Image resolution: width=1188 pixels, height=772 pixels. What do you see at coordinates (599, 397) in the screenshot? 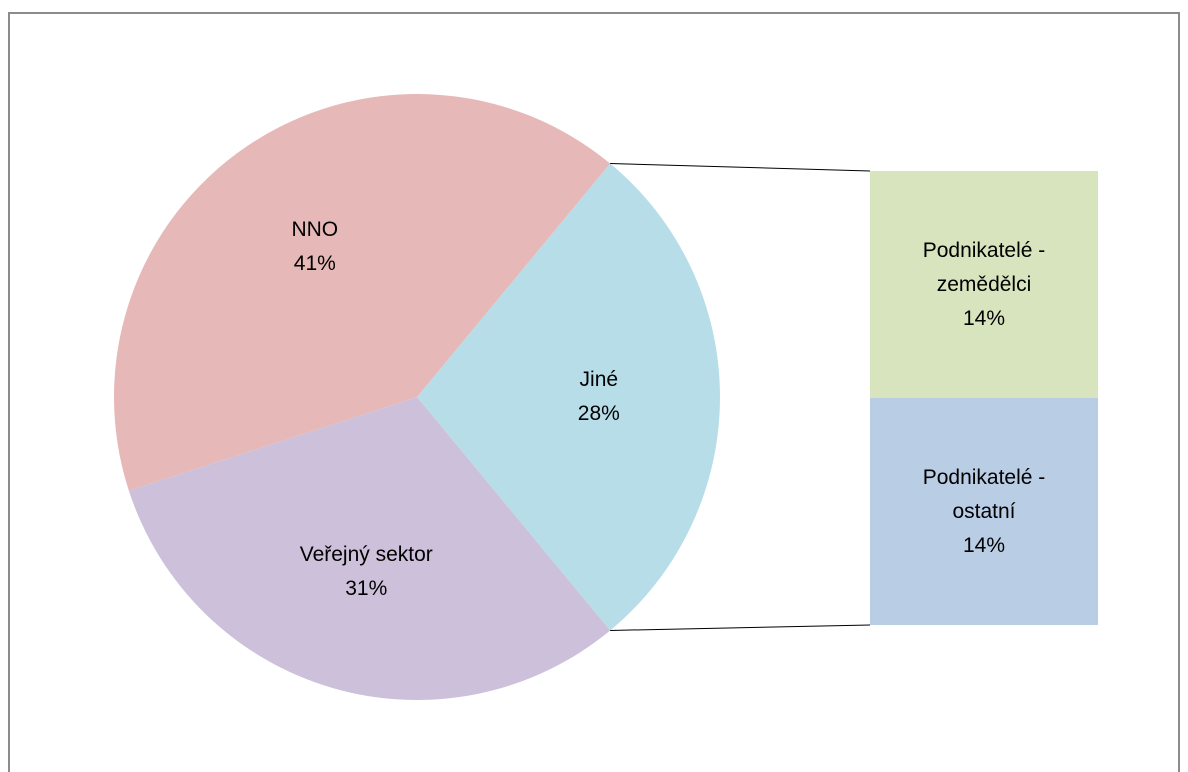
I see `data-label: Jiné 28%` at bounding box center [599, 397].